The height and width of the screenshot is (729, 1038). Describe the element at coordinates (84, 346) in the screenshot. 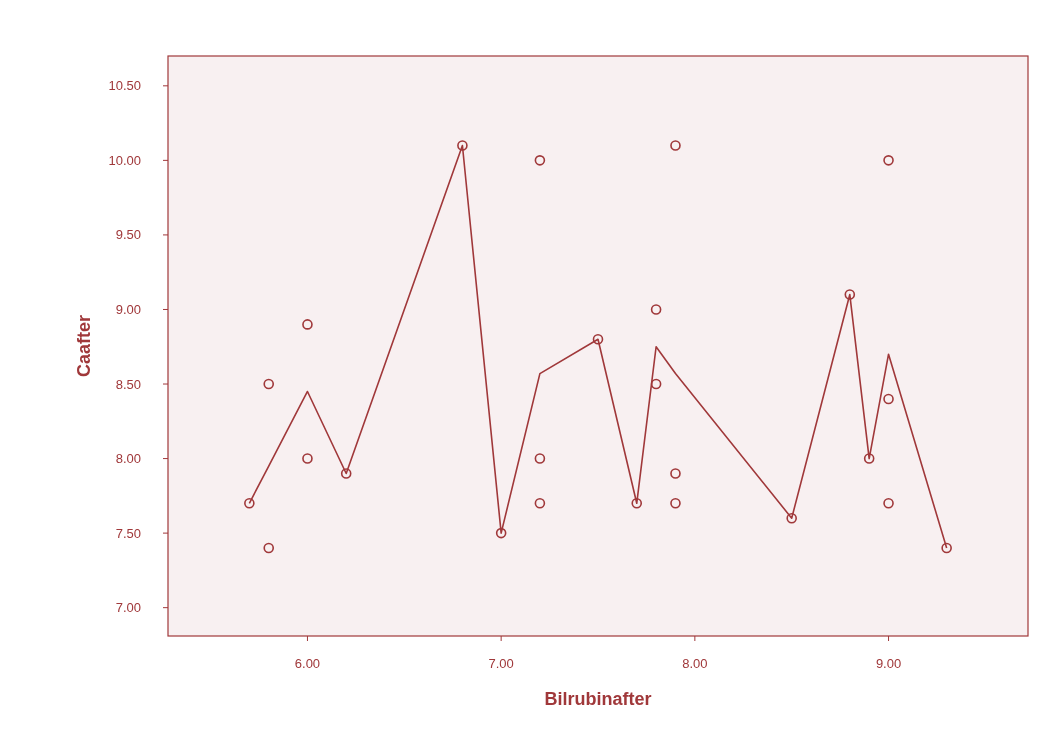

I see `y-axis-title: Caafter` at that location.